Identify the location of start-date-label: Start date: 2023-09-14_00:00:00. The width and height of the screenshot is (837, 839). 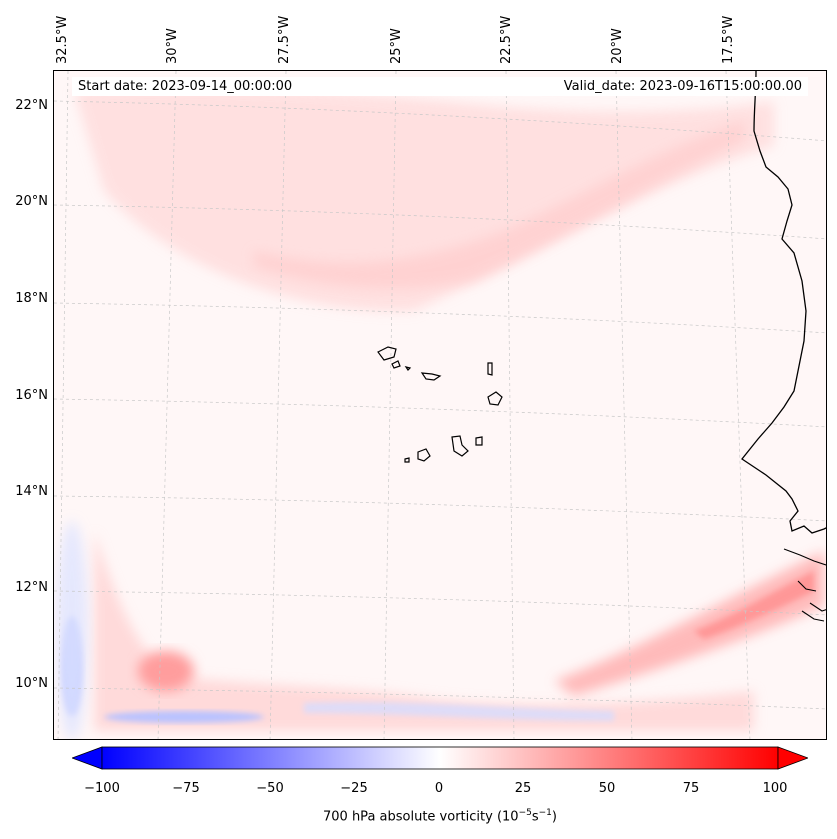
(185, 86).